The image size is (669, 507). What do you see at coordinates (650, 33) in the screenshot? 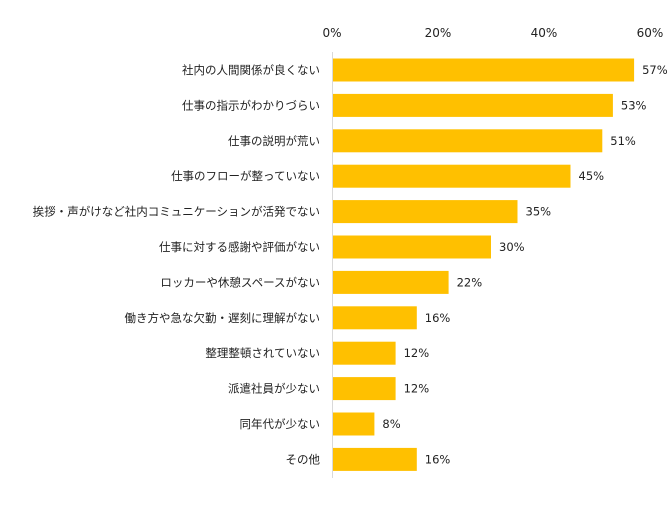
I see `x-tick-label: 60%` at bounding box center [650, 33].